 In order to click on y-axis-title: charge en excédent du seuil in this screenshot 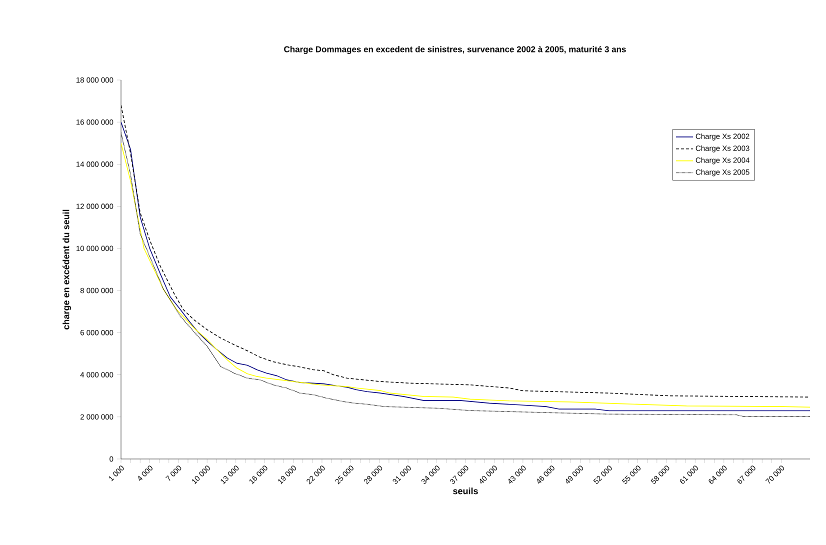, I will do `click(67, 270)`.